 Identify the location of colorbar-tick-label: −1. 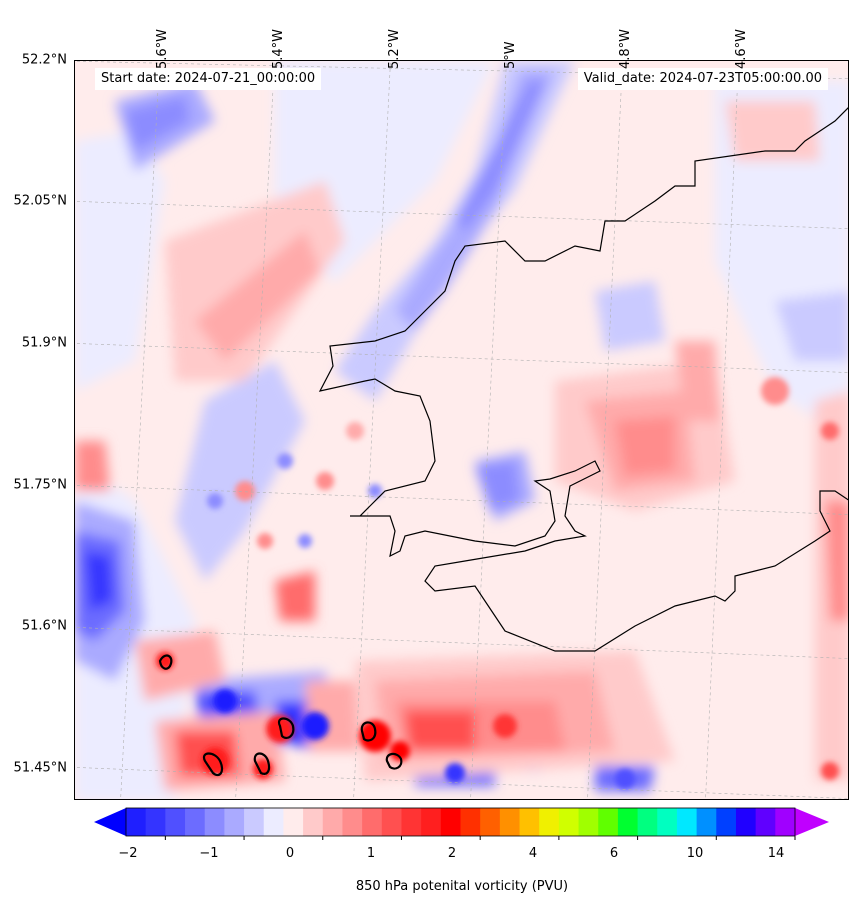
(209, 853).